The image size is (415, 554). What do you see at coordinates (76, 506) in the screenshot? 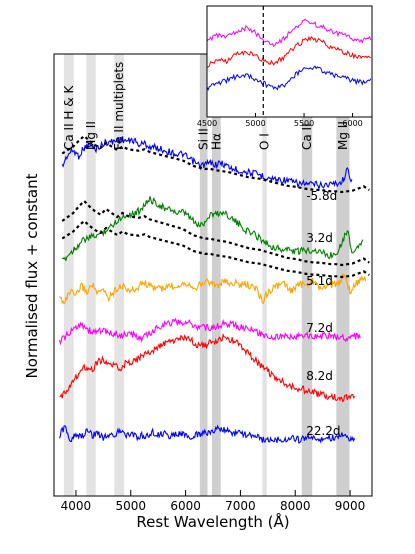
I see `x-tick-label: 4000` at bounding box center [76, 506].